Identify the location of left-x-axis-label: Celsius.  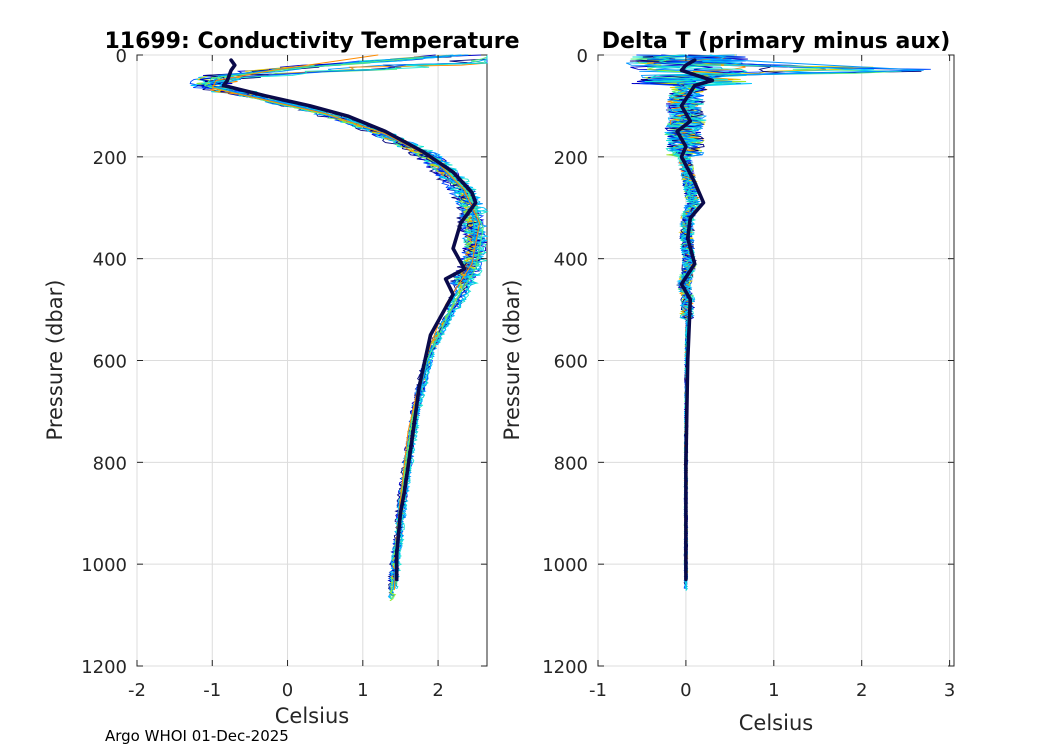
(312, 716).